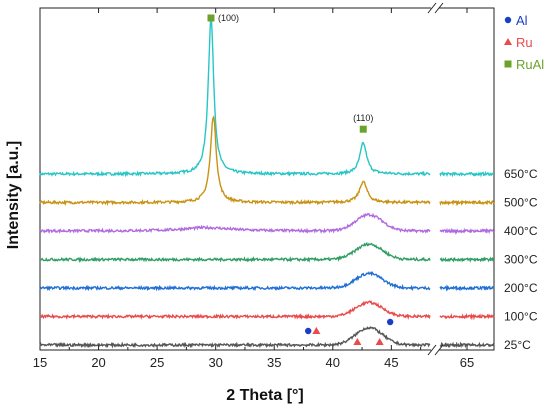  What do you see at coordinates (521, 174) in the screenshot?
I see `series-label: 650°C` at bounding box center [521, 174].